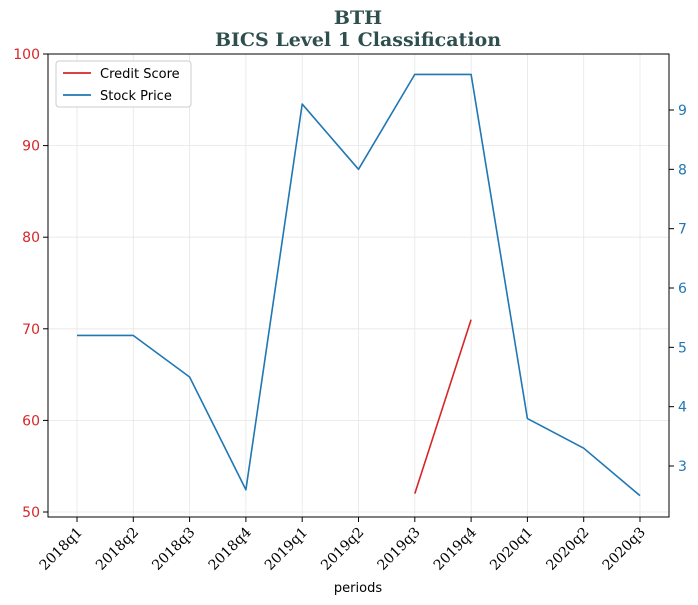 Image resolution: width=698 pixels, height=605 pixels. Describe the element at coordinates (61, 549) in the screenshot. I see `x-tick-label: 2018q1` at that location.